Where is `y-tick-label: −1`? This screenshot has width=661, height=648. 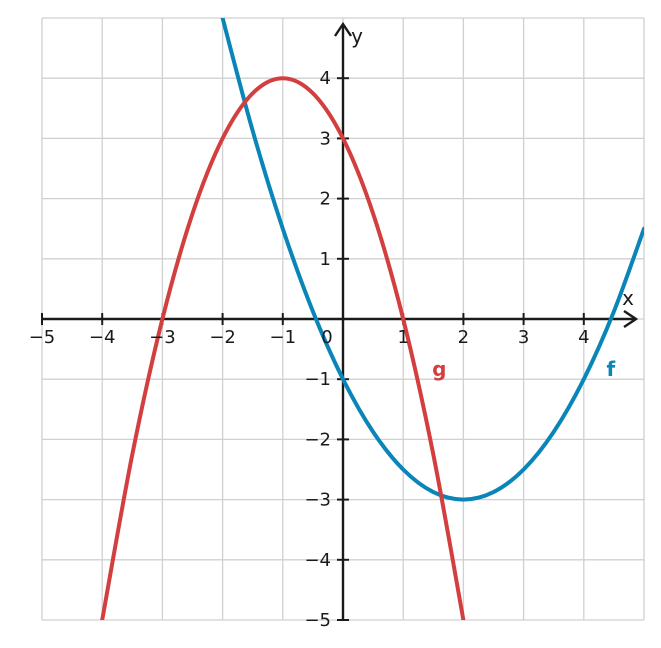
y-tick-label: −1 is located at coordinates (317, 379).